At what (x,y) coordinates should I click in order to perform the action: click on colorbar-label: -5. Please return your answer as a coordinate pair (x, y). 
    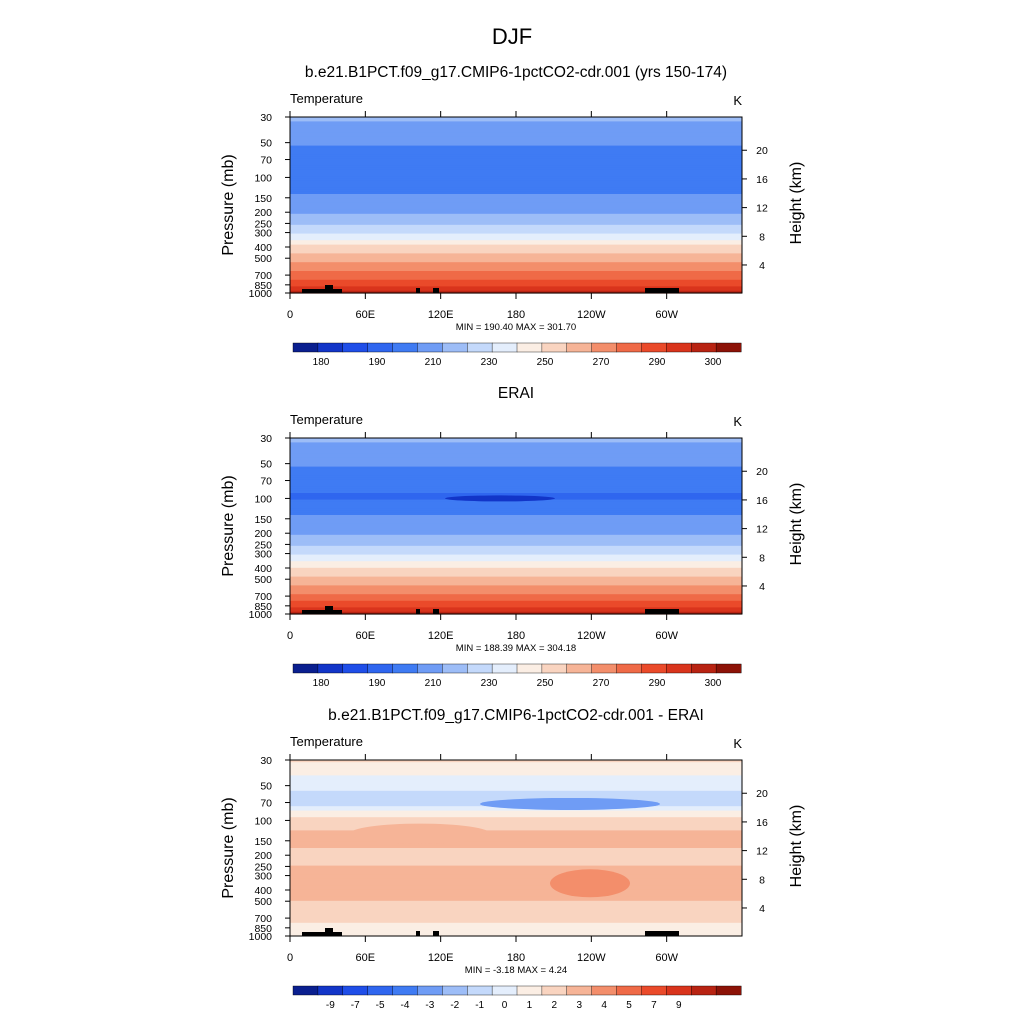
    Looking at the image, I should click on (380, 1005).